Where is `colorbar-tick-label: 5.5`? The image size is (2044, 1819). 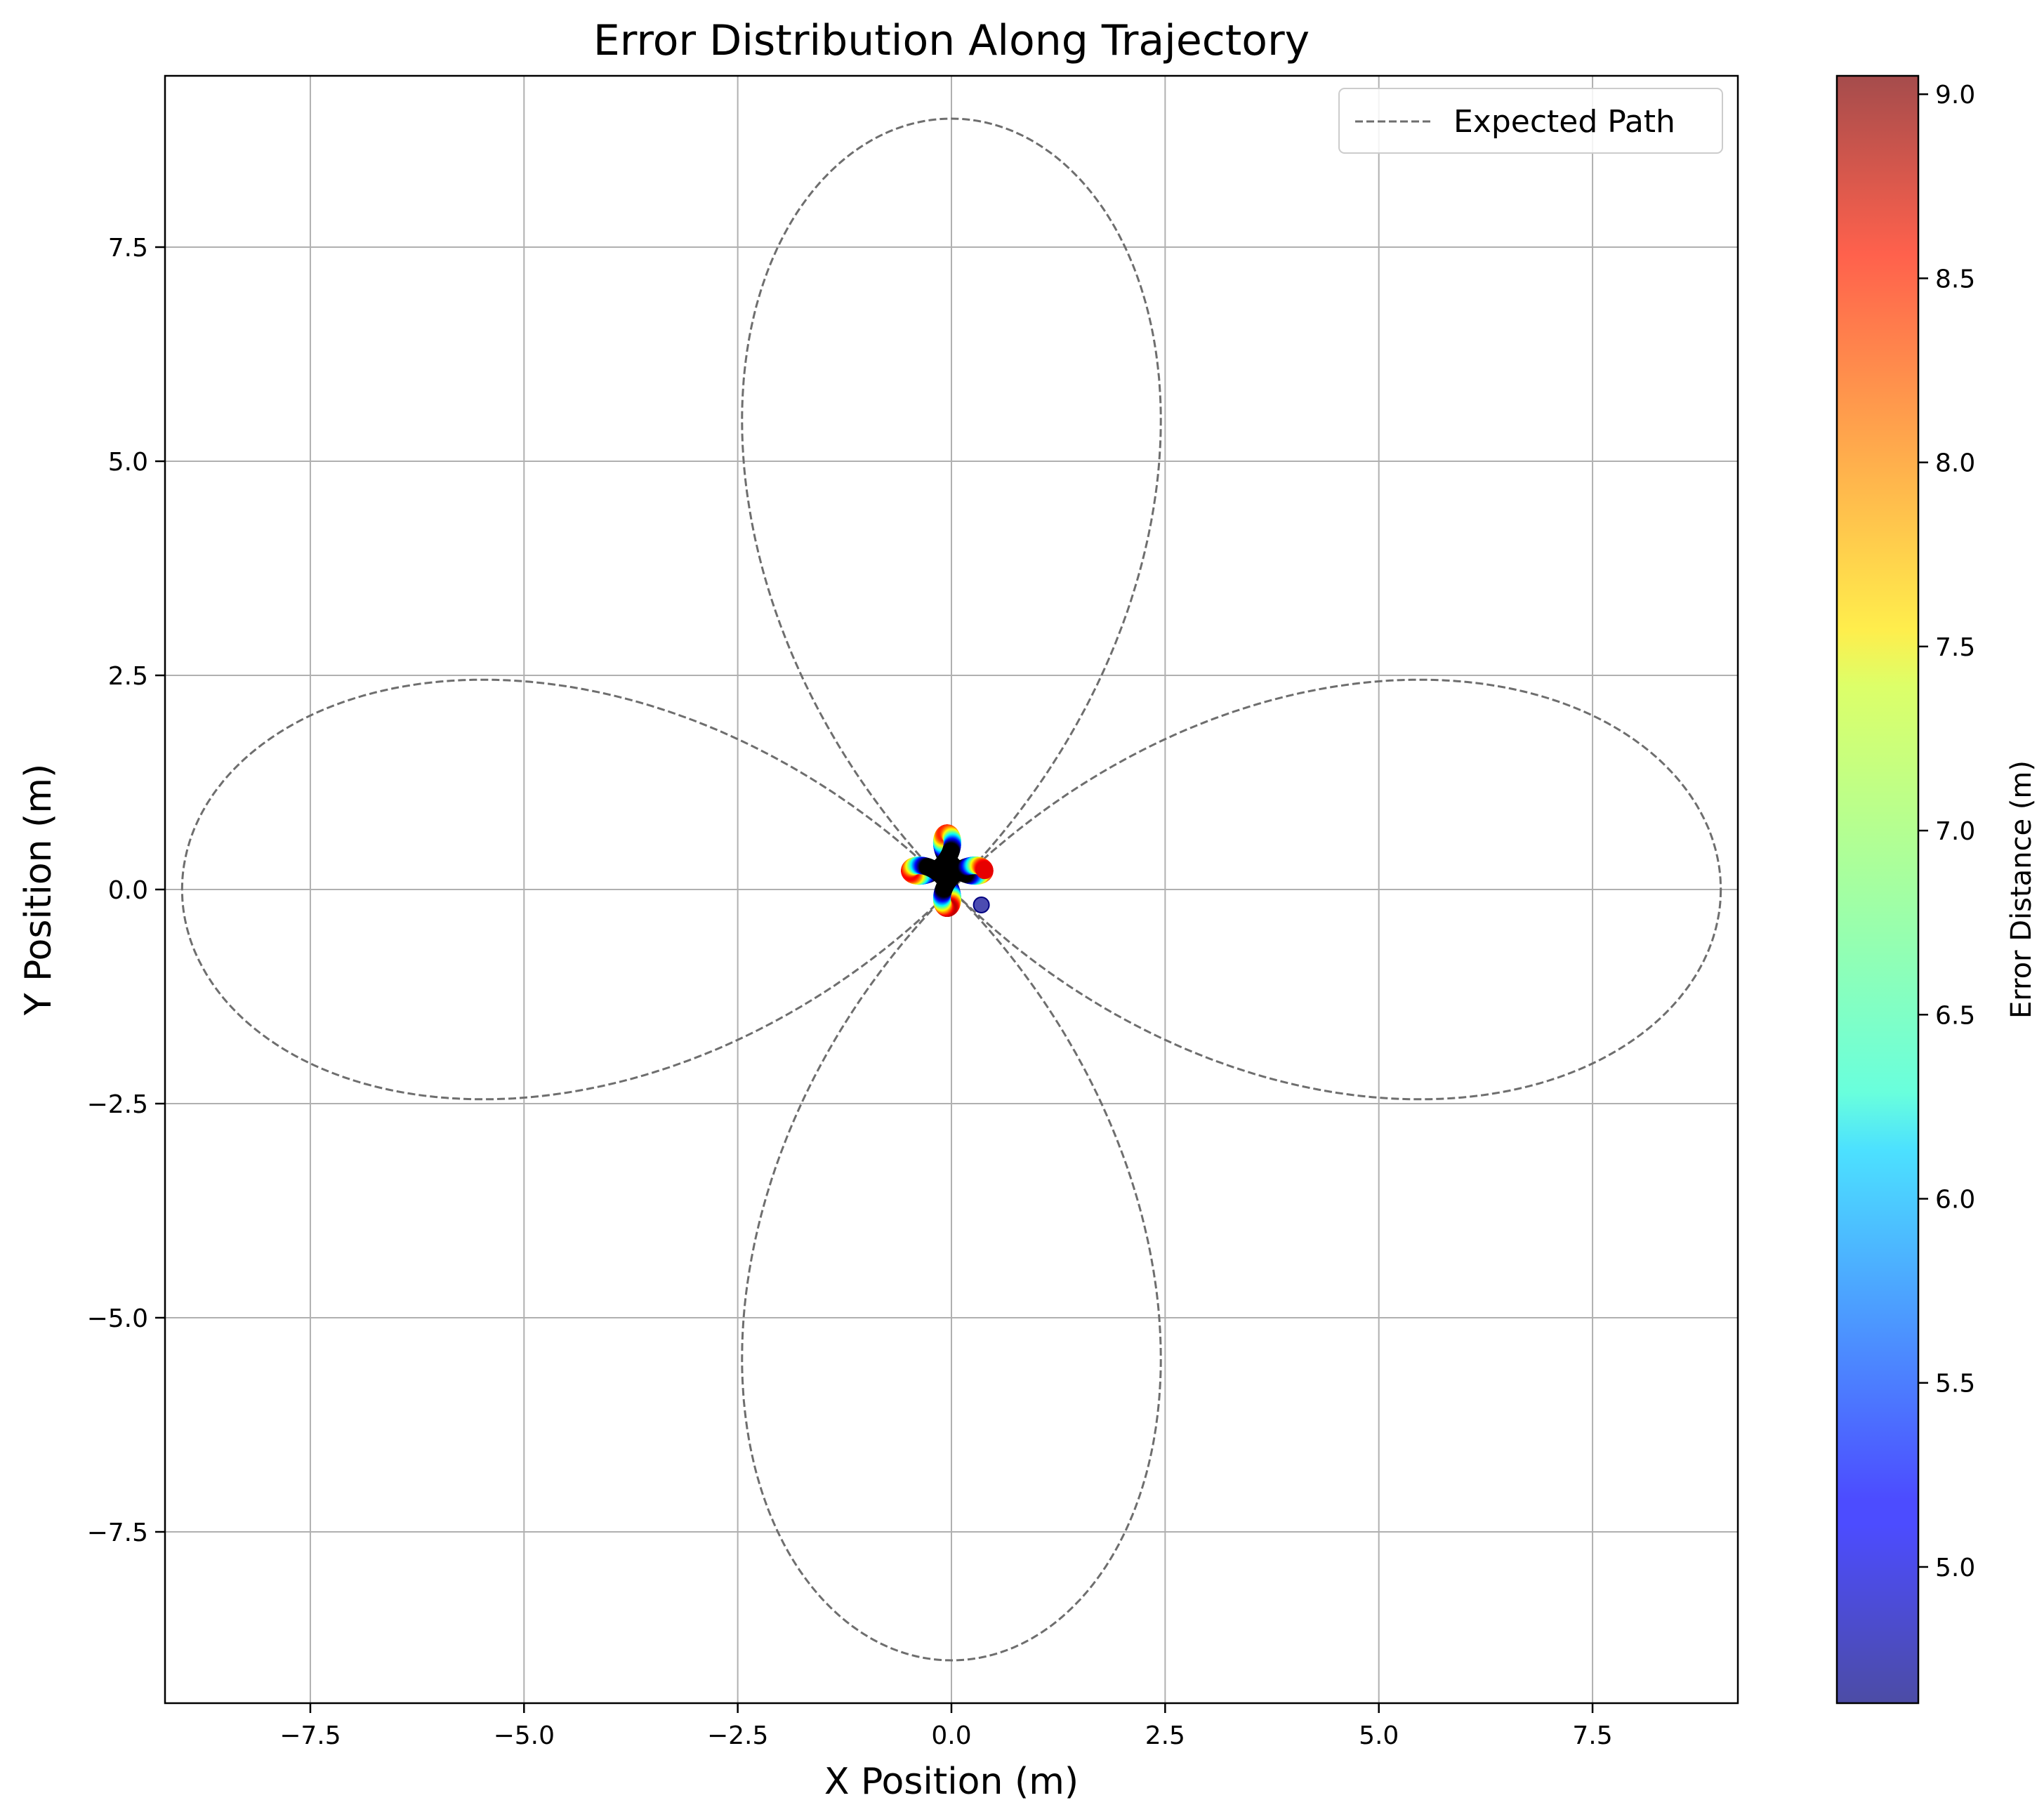 colorbar-tick-label: 5.5 is located at coordinates (1955, 1384).